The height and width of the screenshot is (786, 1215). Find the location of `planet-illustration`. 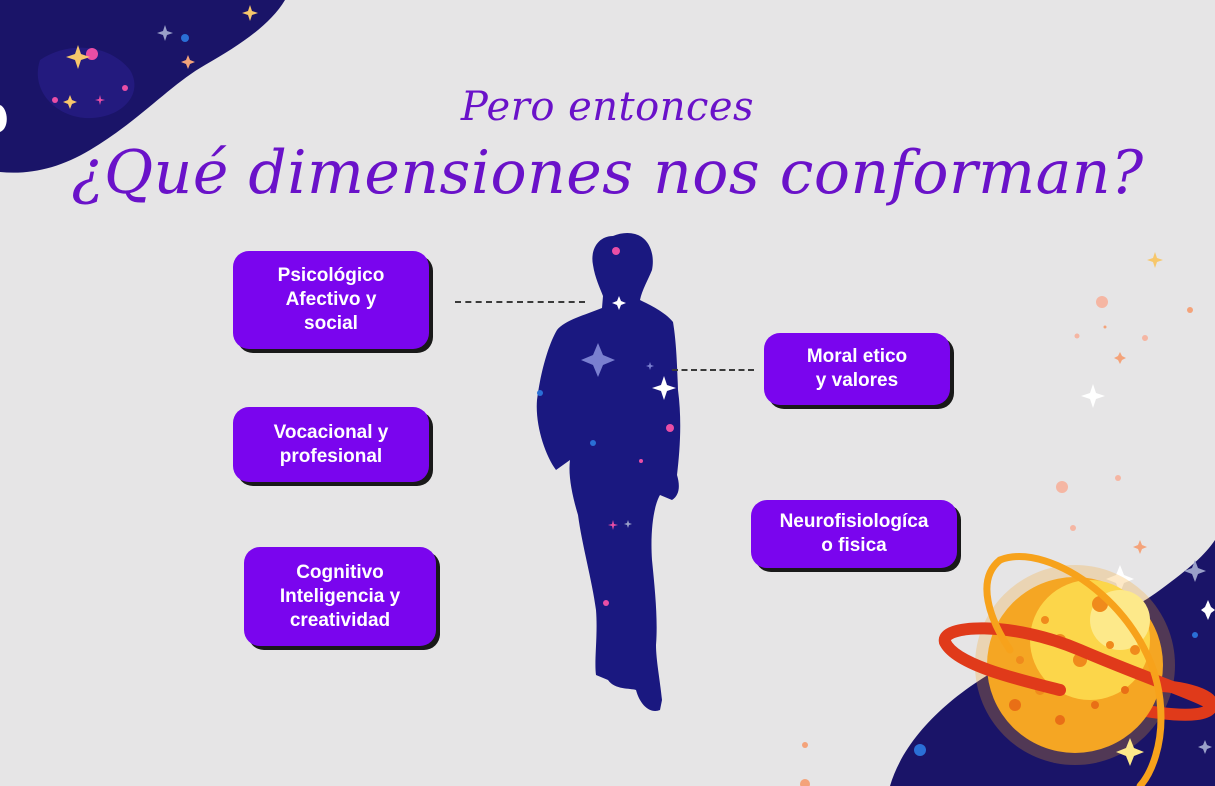

planet-illustration is located at coordinates (1076, 669).